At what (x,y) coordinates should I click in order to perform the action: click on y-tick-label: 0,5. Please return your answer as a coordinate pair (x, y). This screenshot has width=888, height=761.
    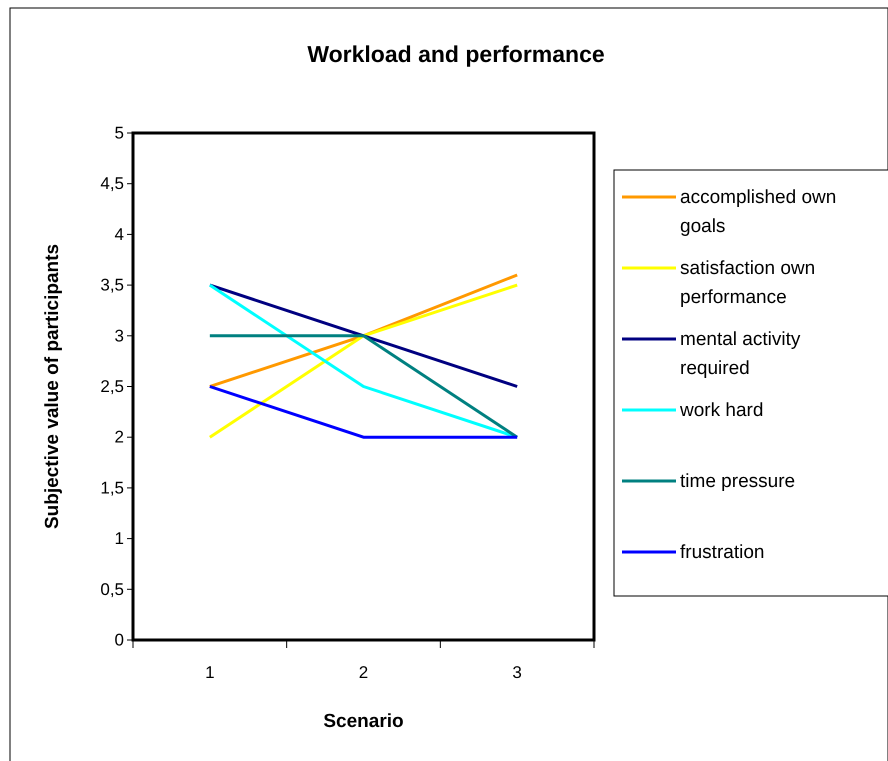
    Looking at the image, I should click on (112, 589).